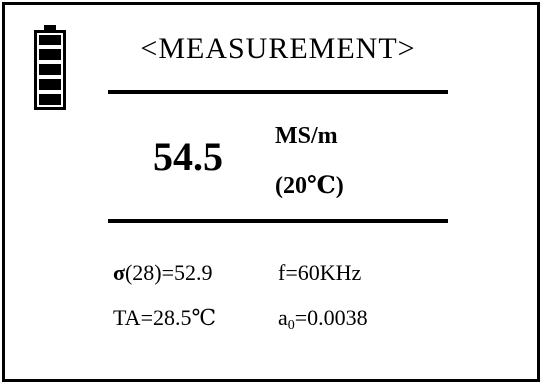  I want to click on measurement-value: 54.5, so click(188, 156).